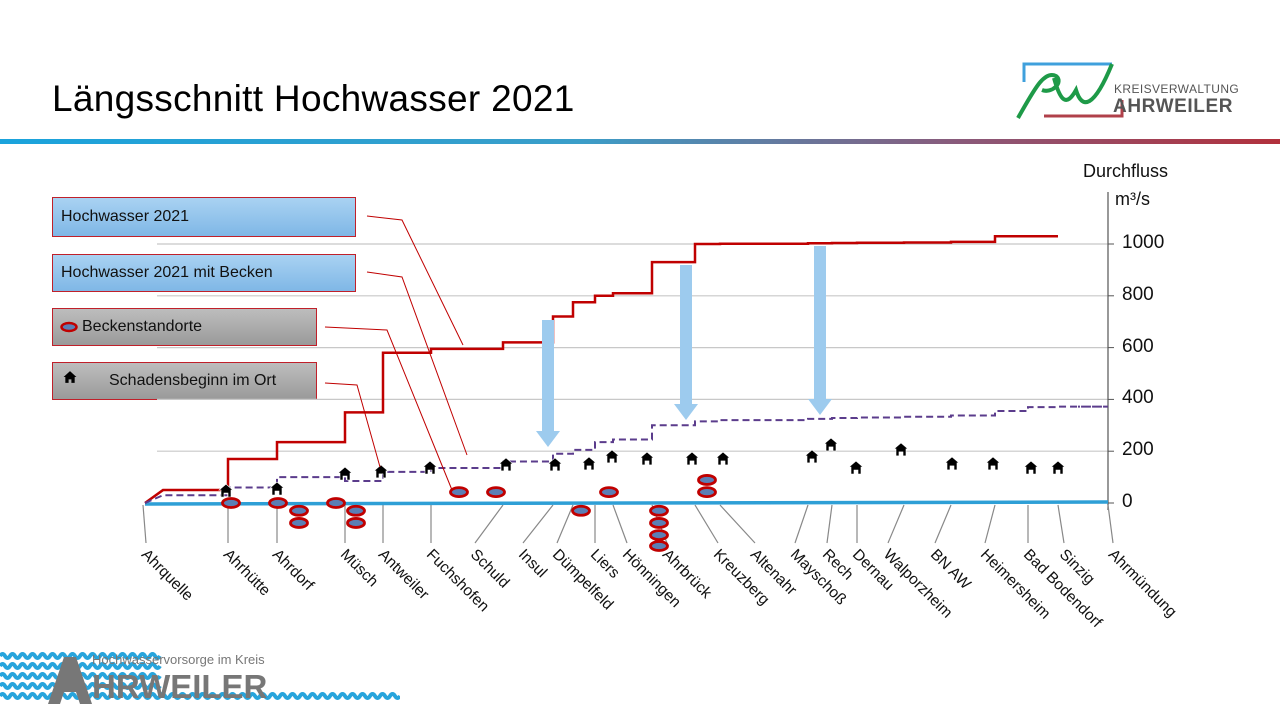 Image resolution: width=1280 pixels, height=720 pixels. What do you see at coordinates (1138, 346) in the screenshot?
I see `y-tick-label: 600` at bounding box center [1138, 346].